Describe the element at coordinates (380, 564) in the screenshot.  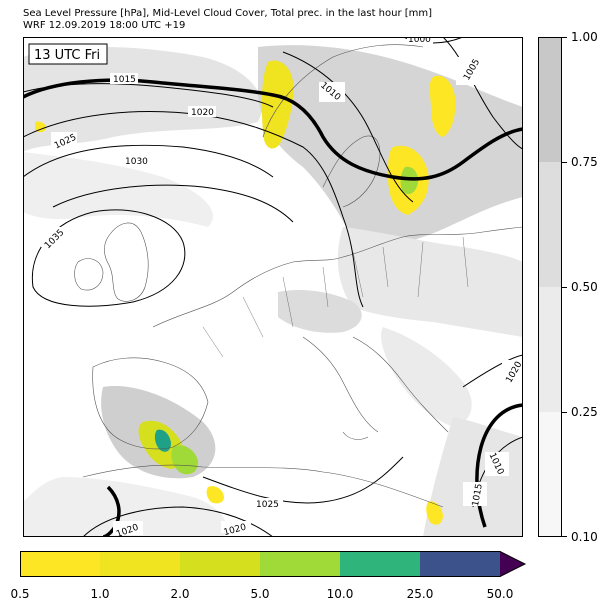
I see `precip-bin-10p0-25p0` at that location.